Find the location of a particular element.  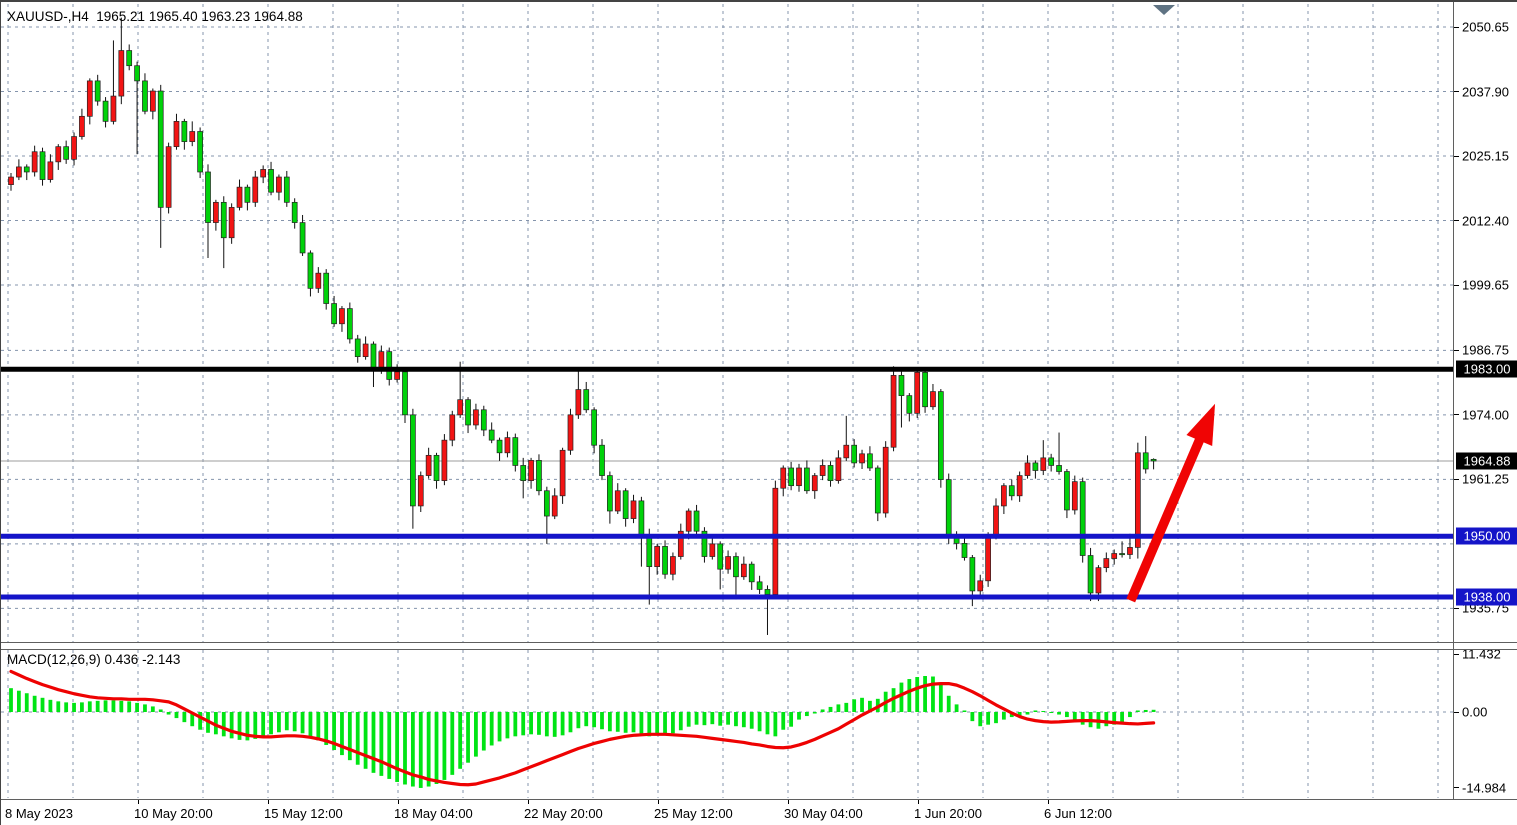

trend-arrow-head is located at coordinates (1201, 424).